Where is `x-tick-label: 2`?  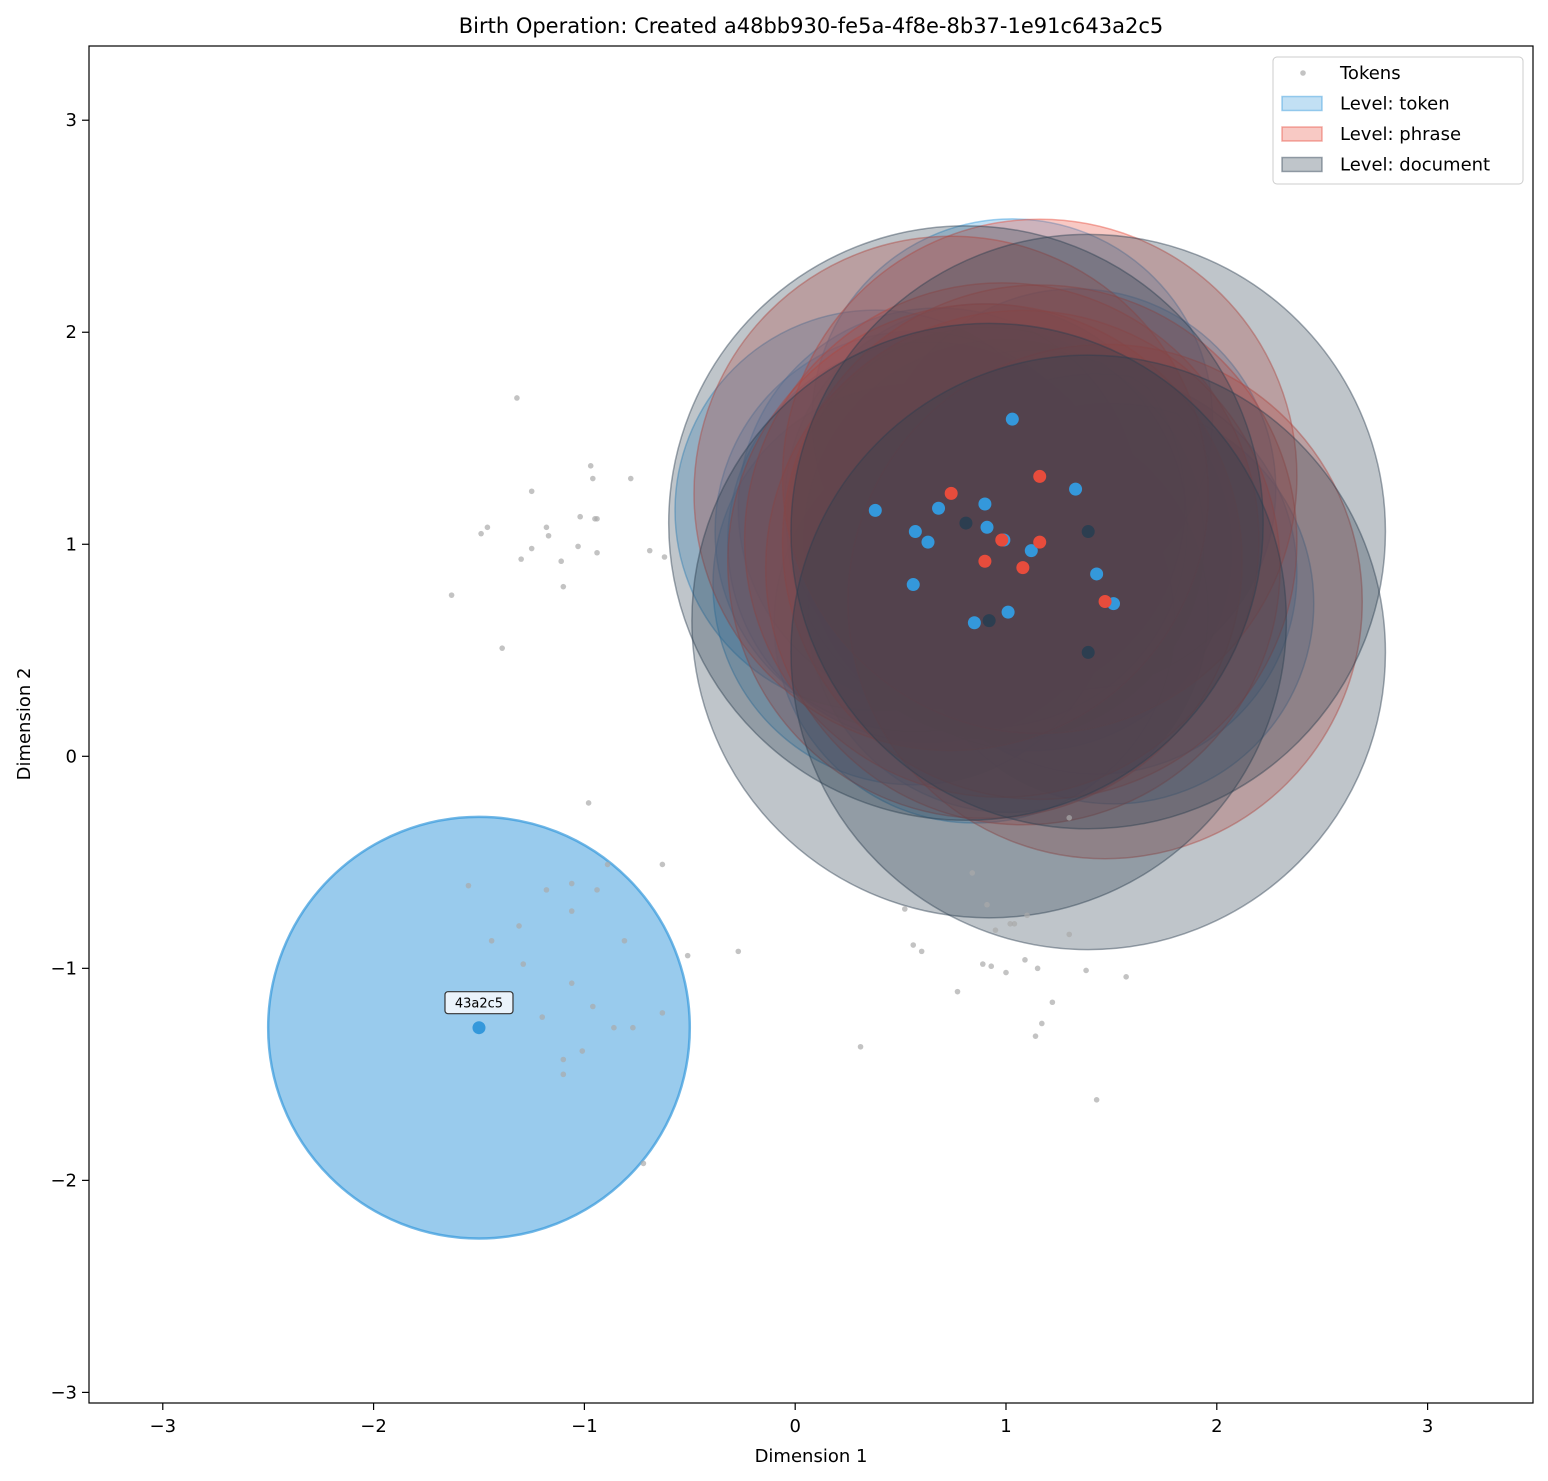 x-tick-label: 2 is located at coordinates (1216, 1426).